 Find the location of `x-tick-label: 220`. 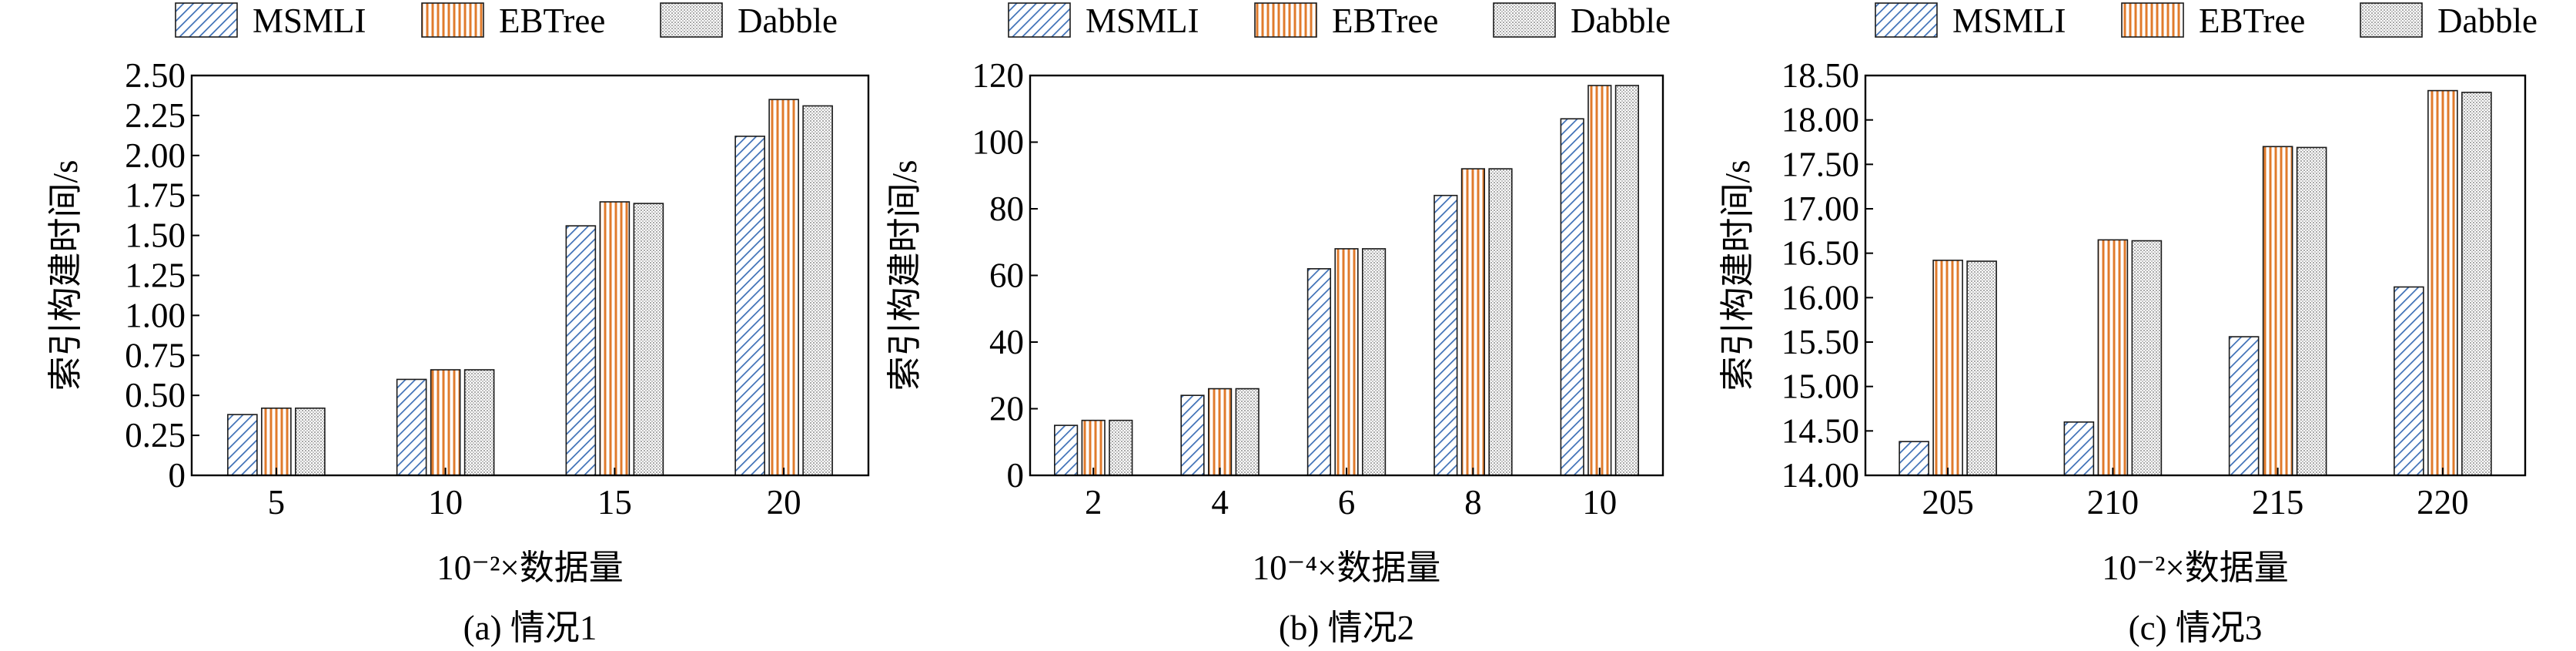

x-tick-label: 220 is located at coordinates (2443, 502).